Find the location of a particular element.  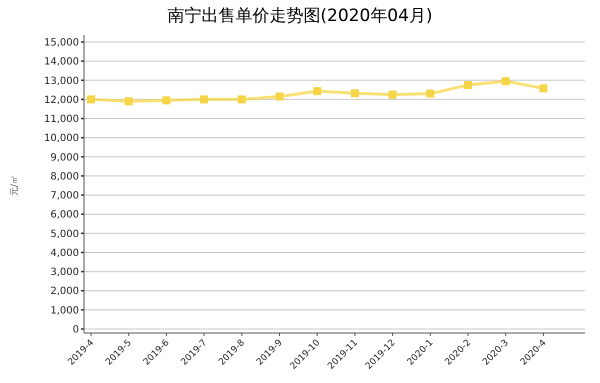

y-tick-label: 13,000 is located at coordinates (61, 81).